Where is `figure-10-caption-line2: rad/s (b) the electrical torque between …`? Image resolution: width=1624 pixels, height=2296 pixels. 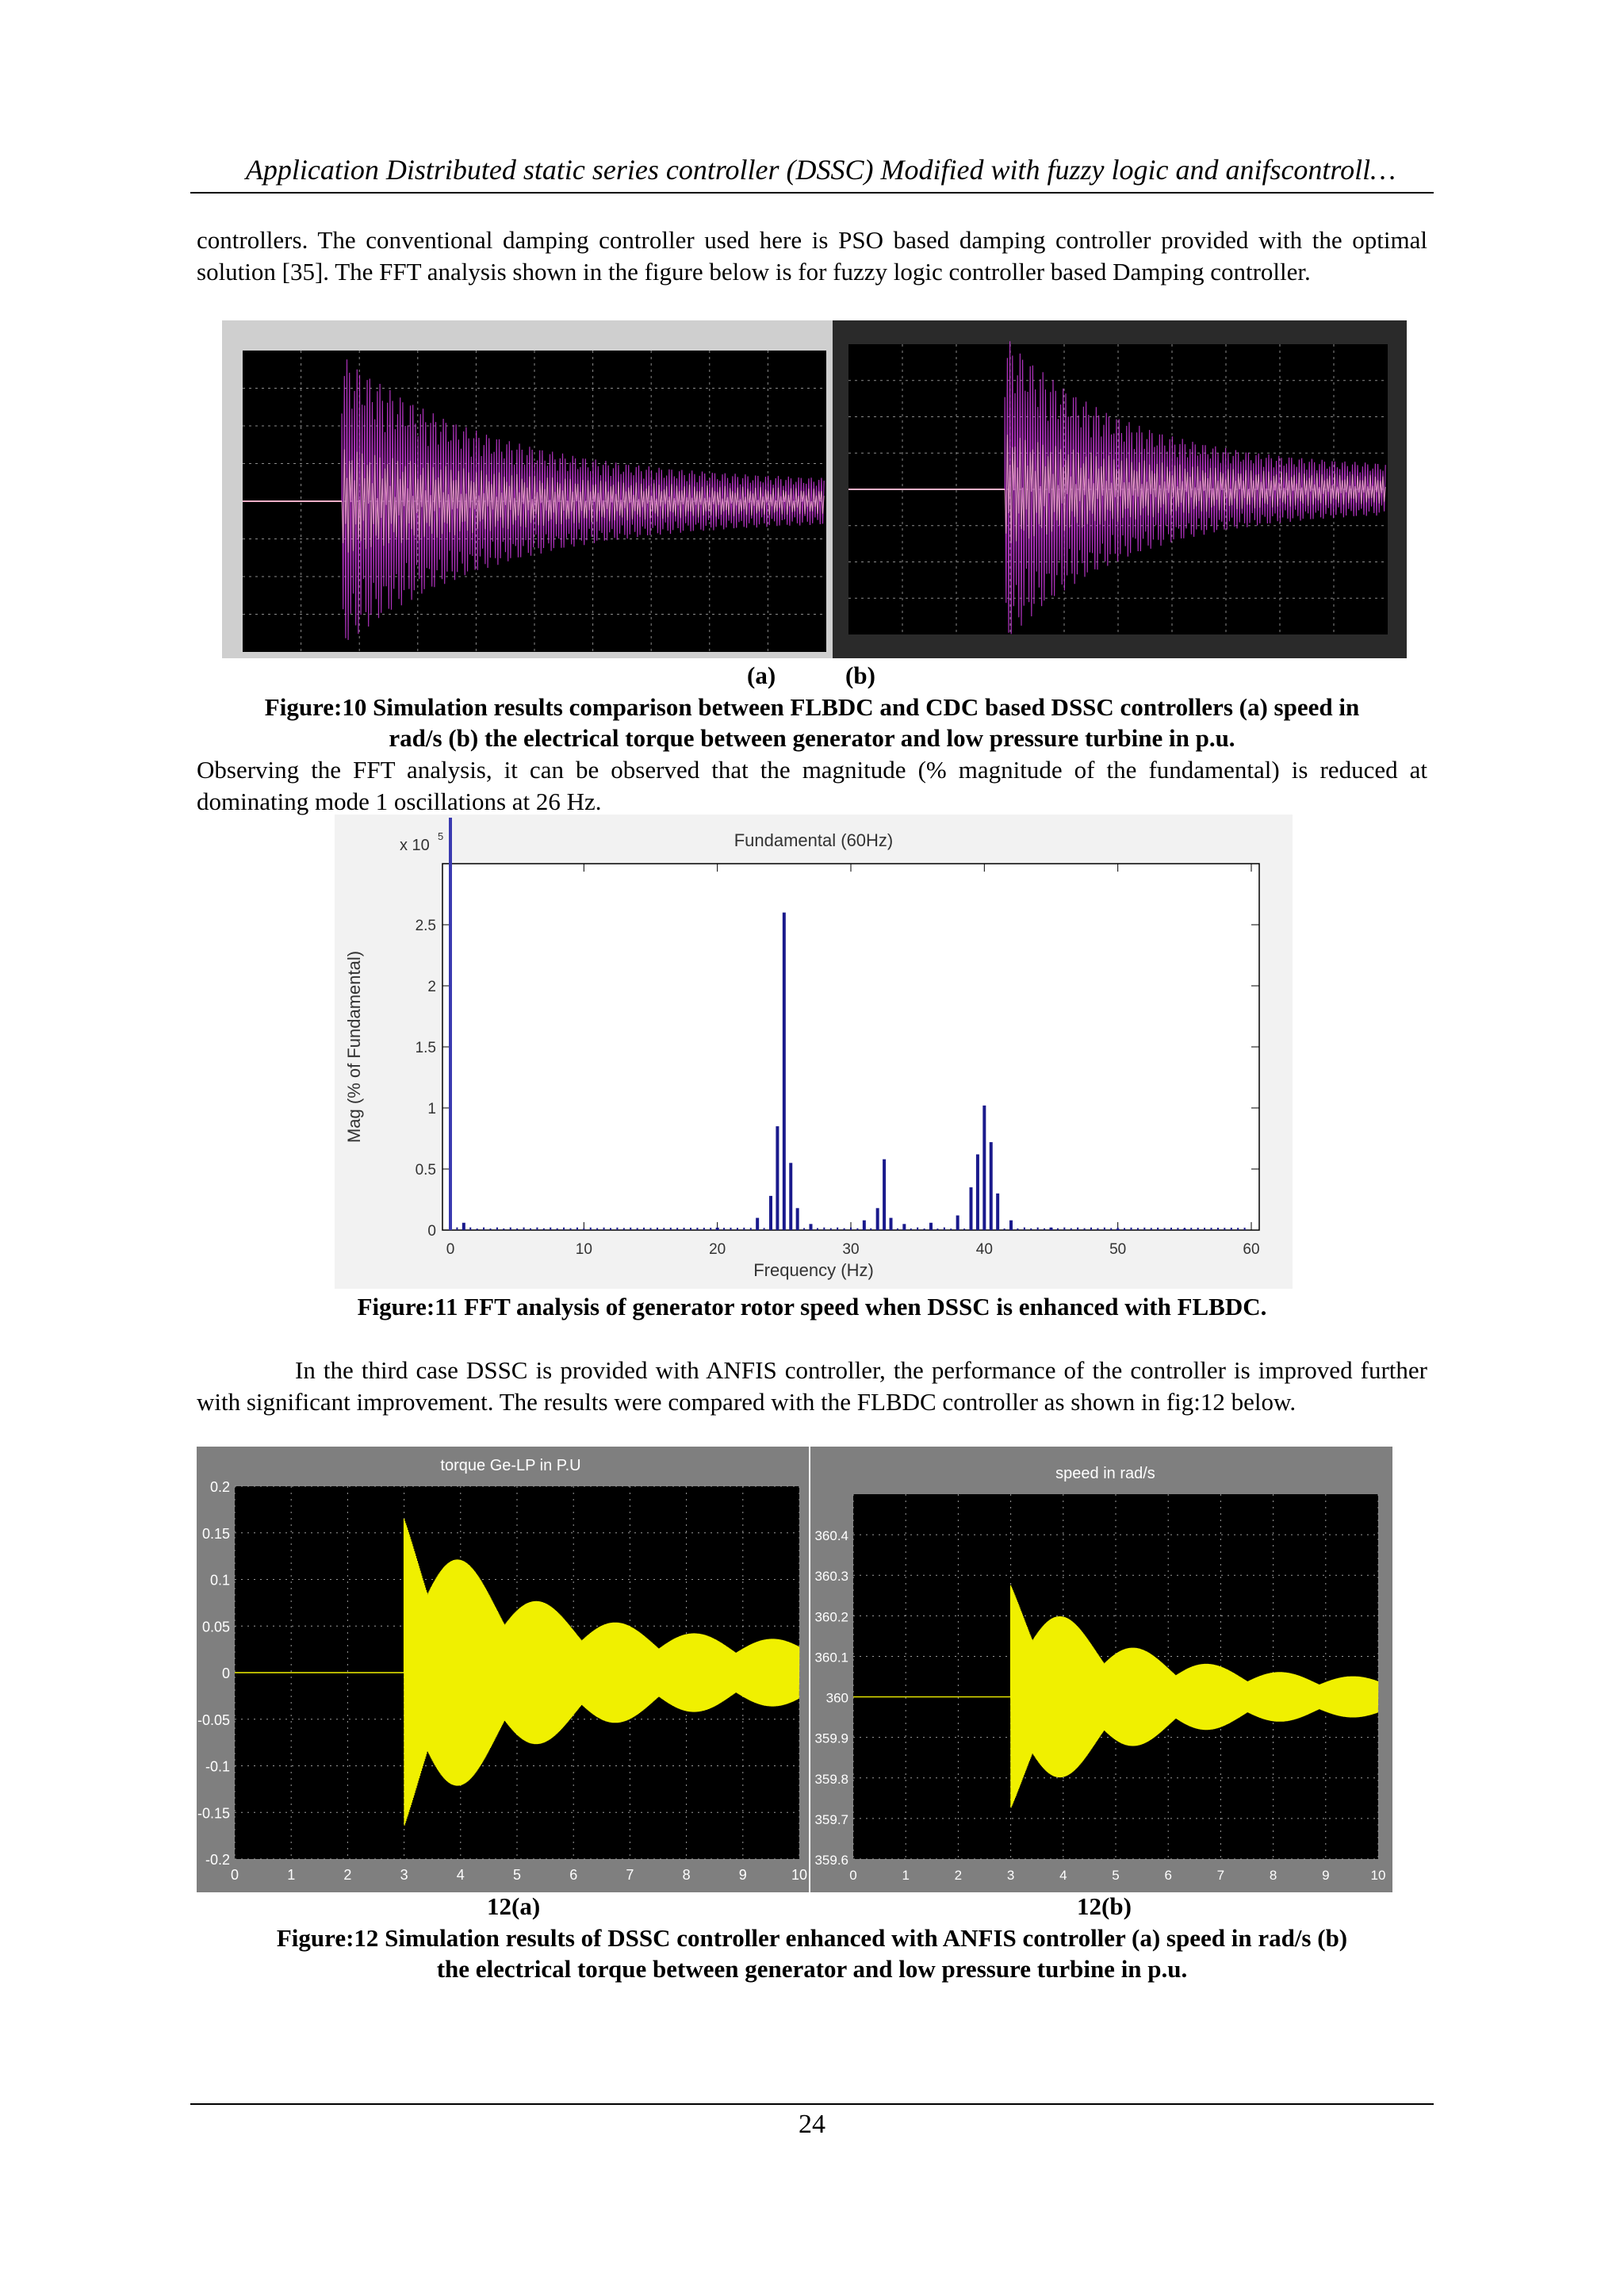 figure-10-caption-line2: rad/s (b) the electrical torque between … is located at coordinates (812, 738).